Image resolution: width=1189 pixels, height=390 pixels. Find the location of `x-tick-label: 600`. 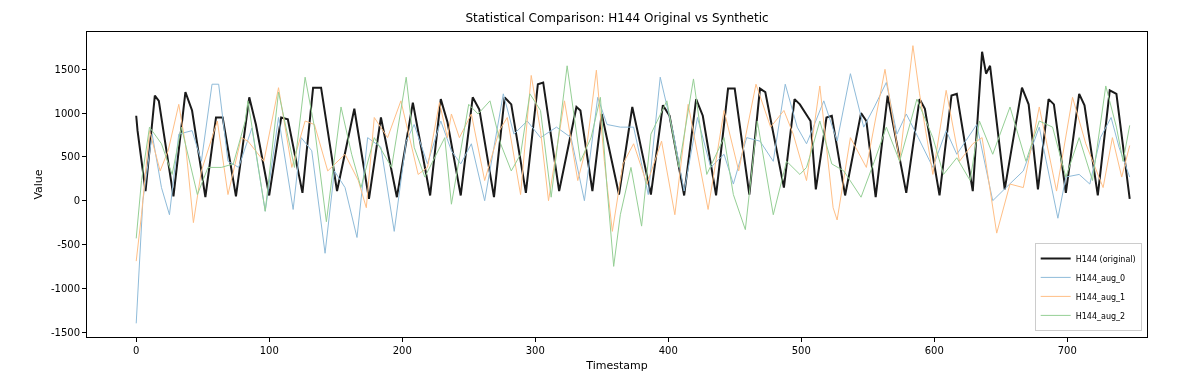

x-tick-label: 600 is located at coordinates (934, 350).